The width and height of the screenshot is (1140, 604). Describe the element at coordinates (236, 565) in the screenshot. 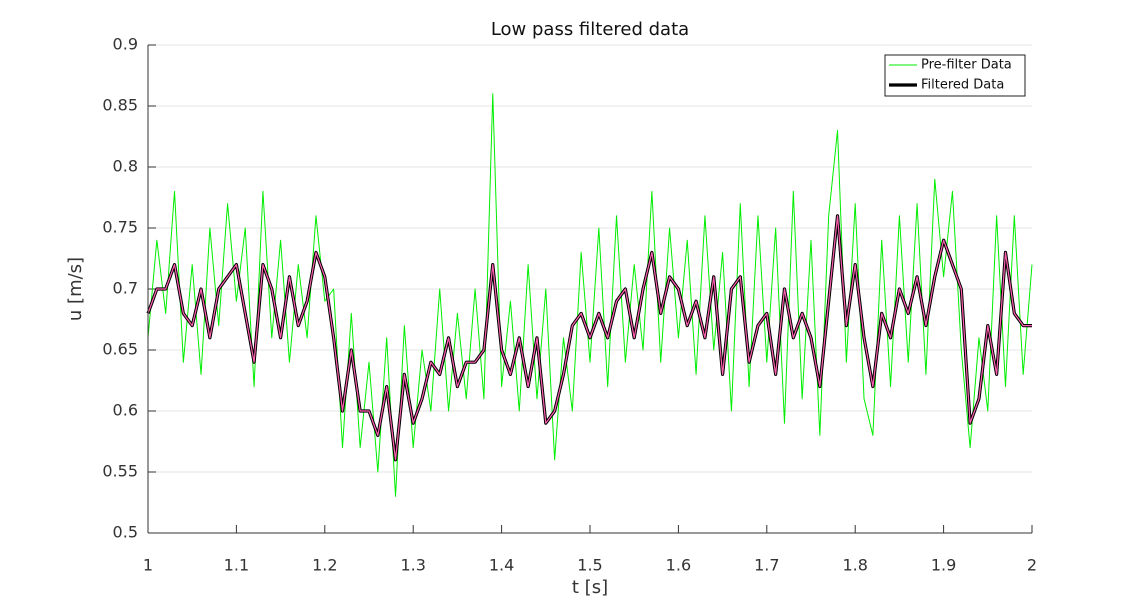

I see `x-tick-label: 1.1` at that location.